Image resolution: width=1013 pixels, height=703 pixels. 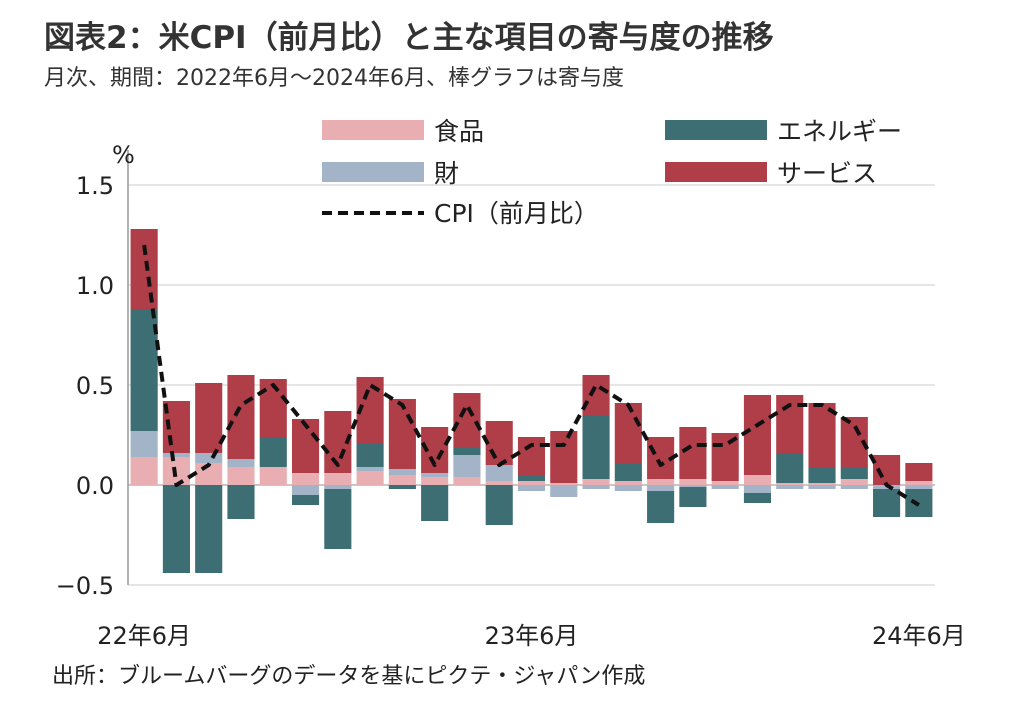 What do you see at coordinates (409, 38) in the screenshot?
I see `chart-title: 図表2：米CPI（前月比）と主な項目の寄与度の推移` at bounding box center [409, 38].